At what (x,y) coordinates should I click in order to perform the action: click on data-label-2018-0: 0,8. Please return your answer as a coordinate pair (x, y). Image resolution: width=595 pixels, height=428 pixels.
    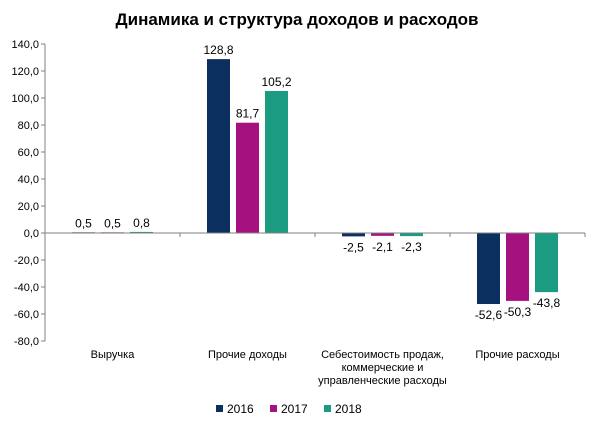
    Looking at the image, I should click on (141, 223).